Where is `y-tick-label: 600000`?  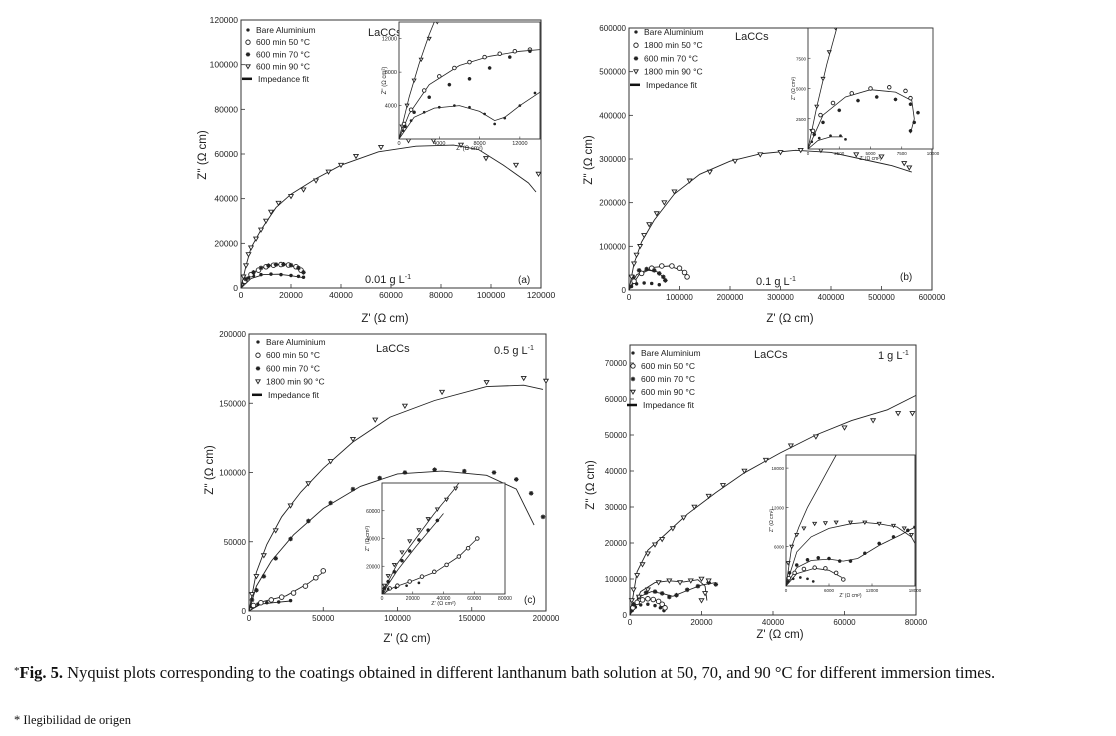
y-tick-label: 600000 is located at coordinates (612, 28).